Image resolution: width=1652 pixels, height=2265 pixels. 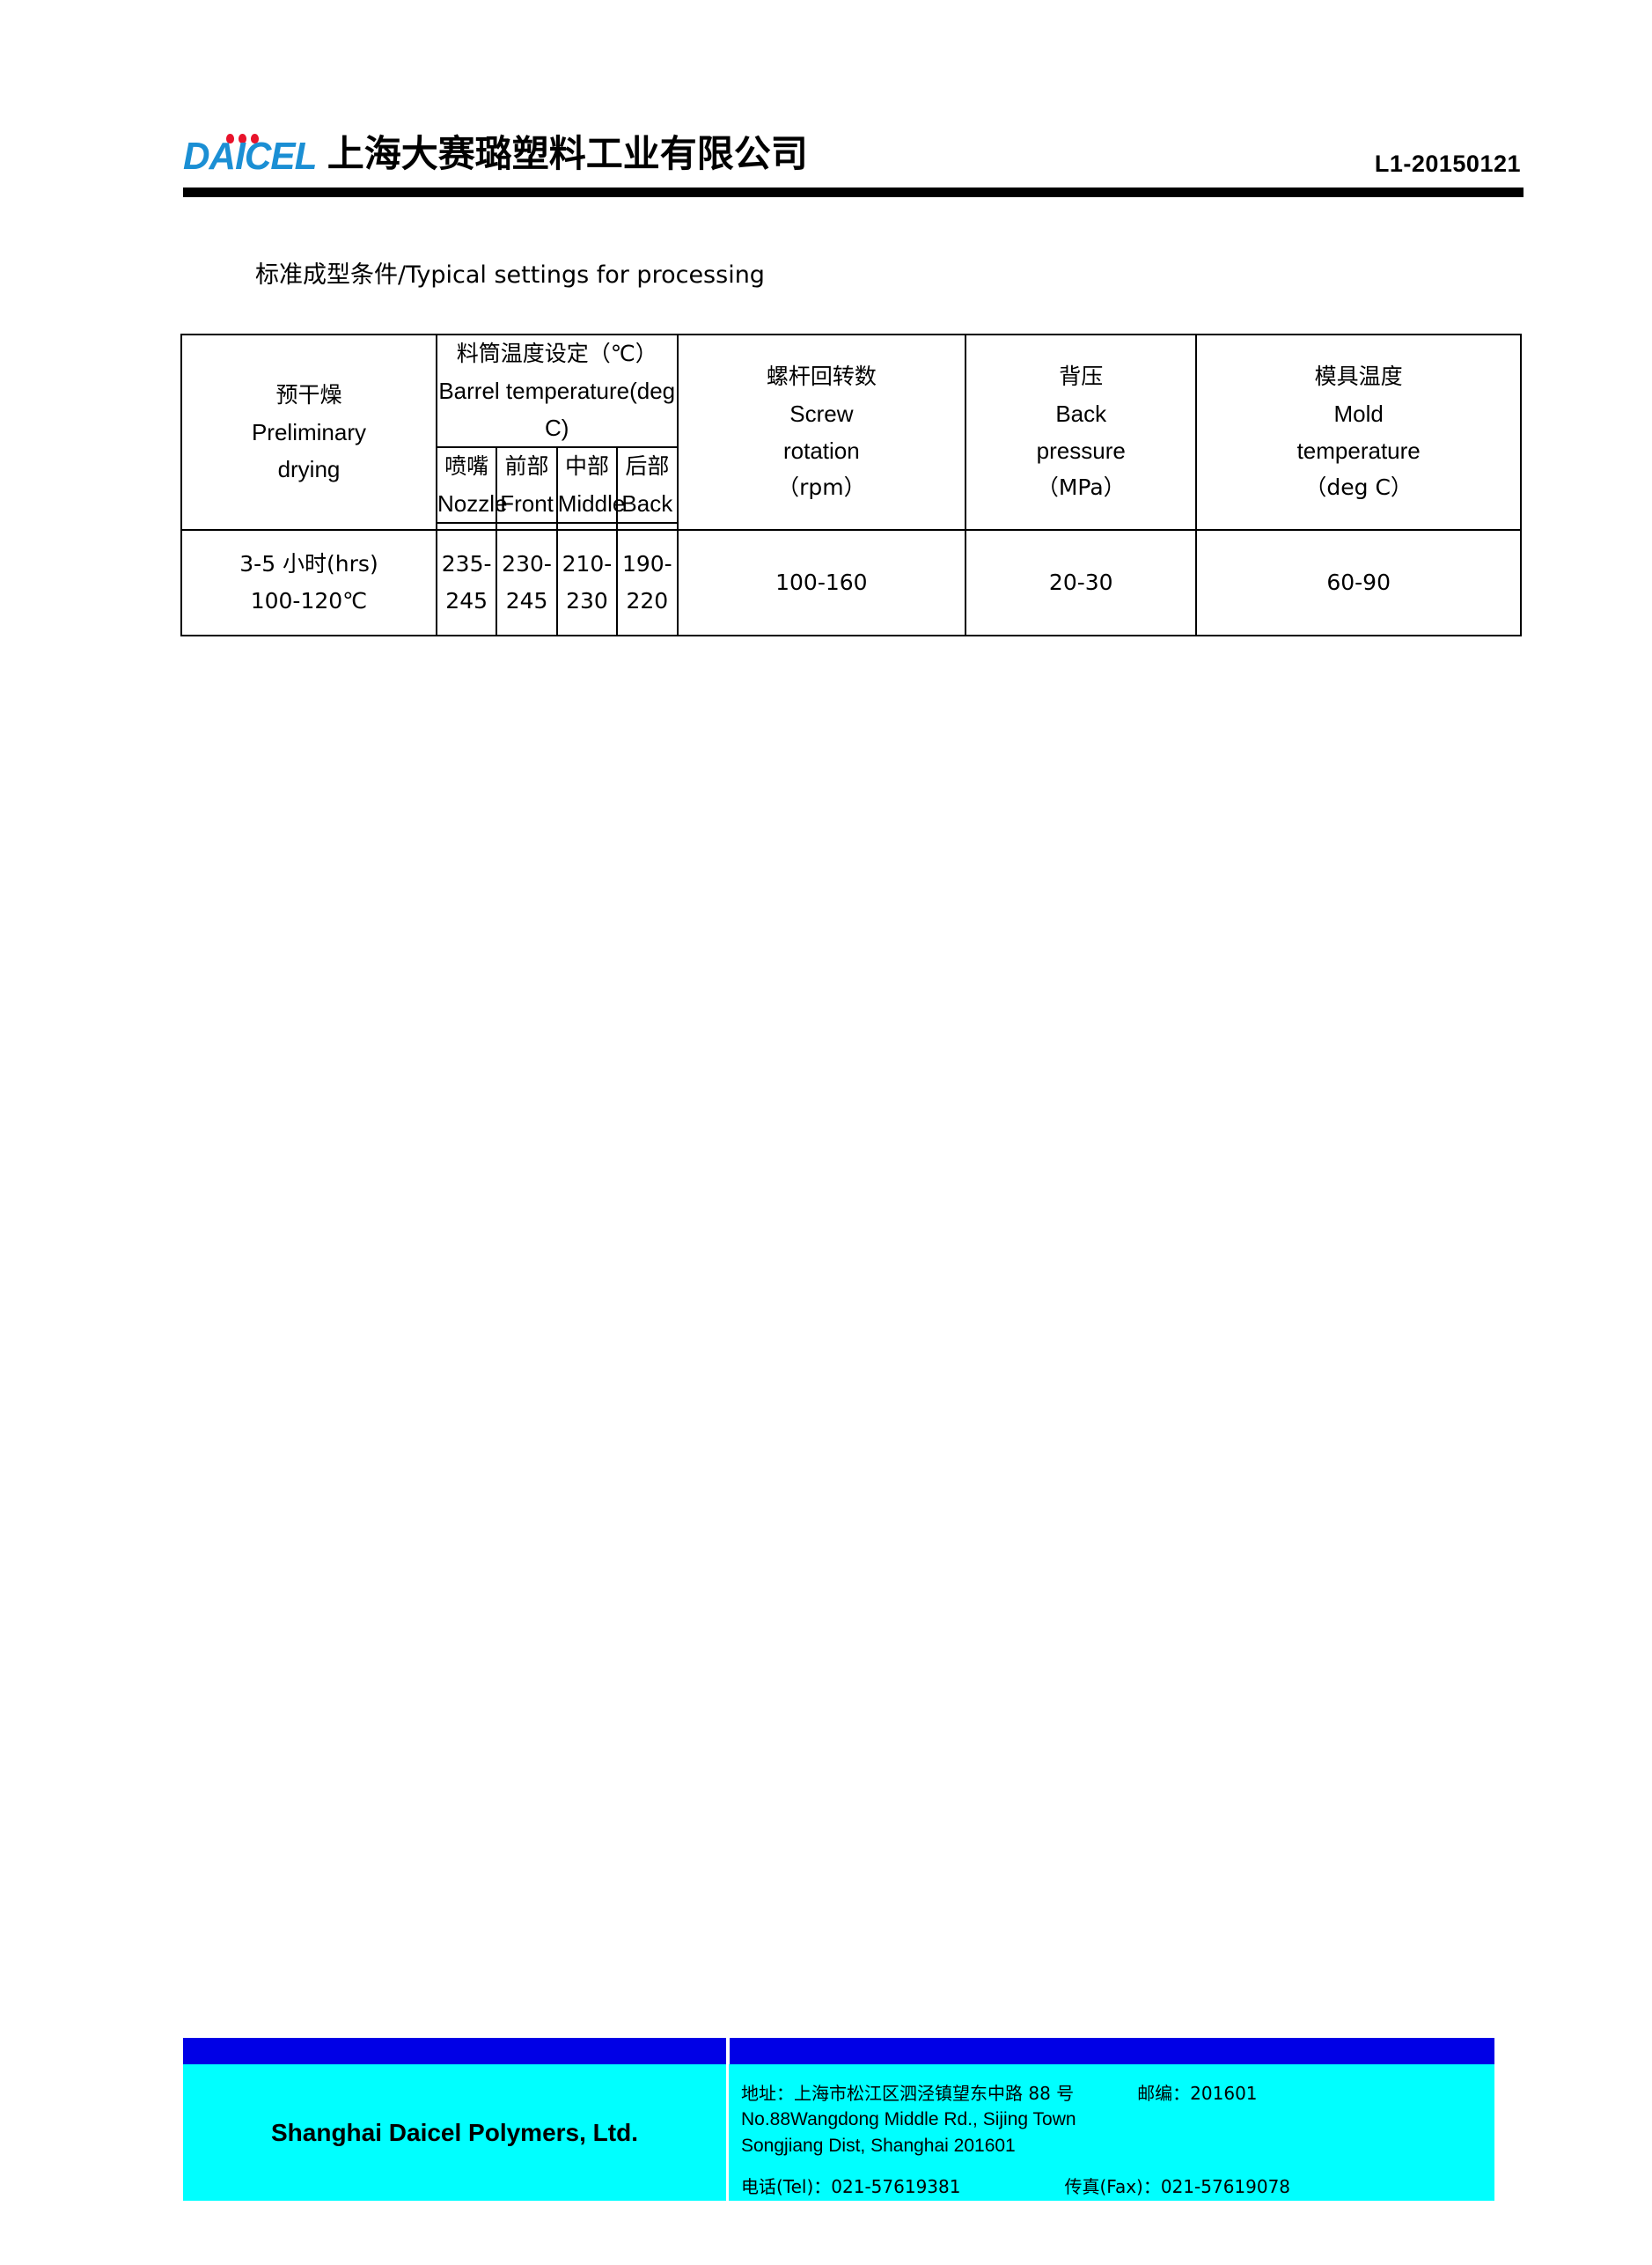 What do you see at coordinates (308, 433) in the screenshot?
I see `header-preliminary-drying: 预干燥 Preliminary drying` at bounding box center [308, 433].